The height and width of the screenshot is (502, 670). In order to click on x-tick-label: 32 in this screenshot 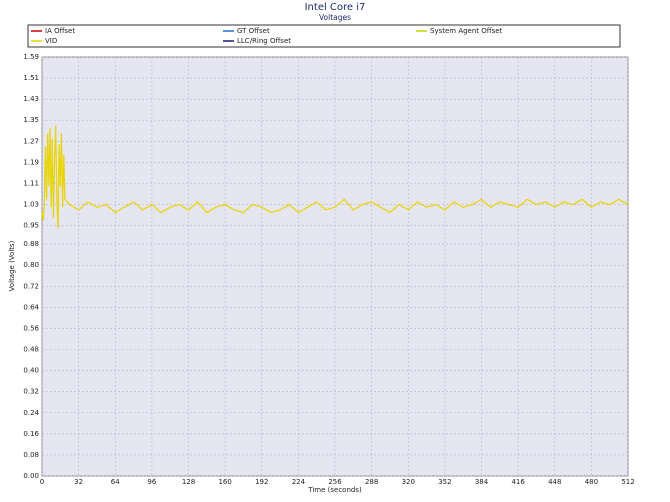, I will do `click(78, 482)`.